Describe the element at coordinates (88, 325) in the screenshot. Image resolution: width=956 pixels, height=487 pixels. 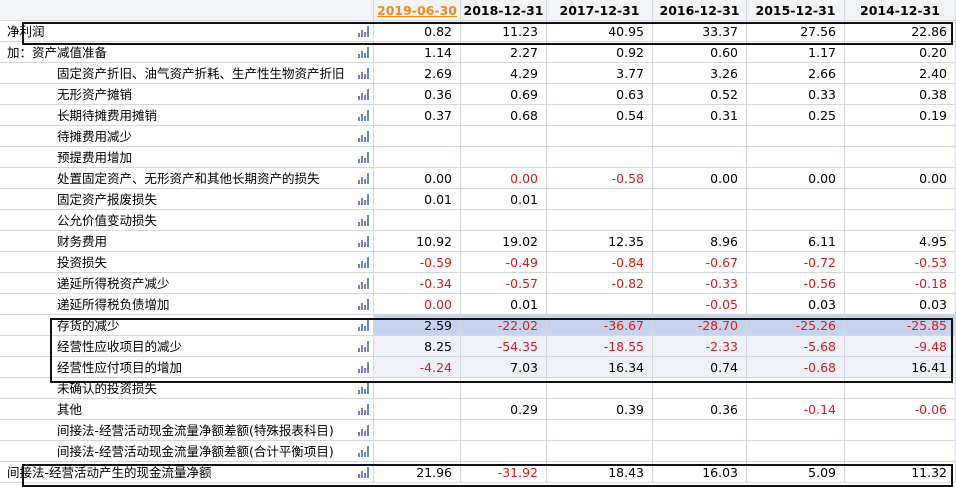
I see `row-label-text: 存货的减少` at that location.